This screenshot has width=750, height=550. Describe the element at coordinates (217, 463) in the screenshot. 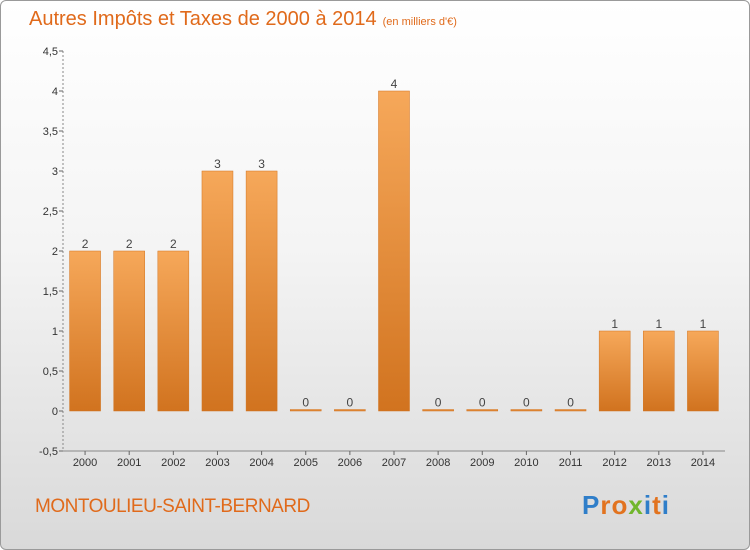

I see `x-tick-label-2003: 2003` at that location.